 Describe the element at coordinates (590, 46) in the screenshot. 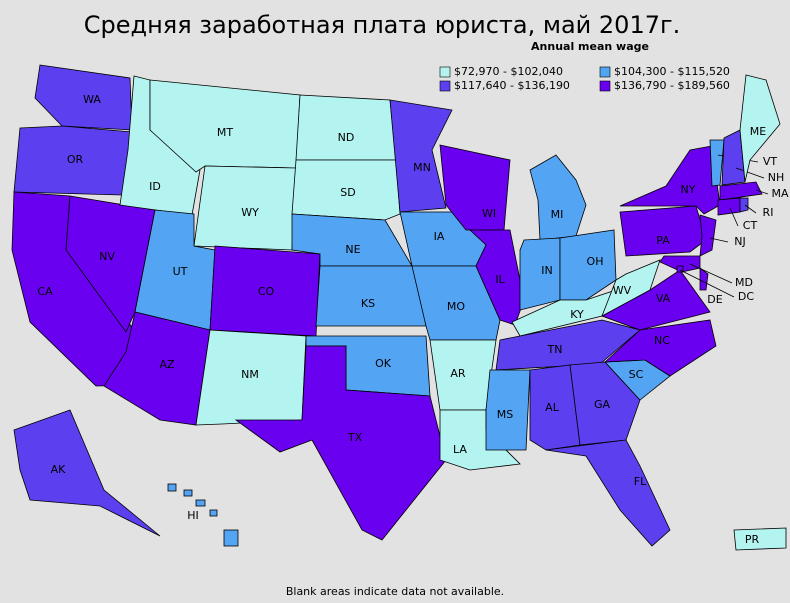

I see `legend-title: Annual mean wage` at that location.